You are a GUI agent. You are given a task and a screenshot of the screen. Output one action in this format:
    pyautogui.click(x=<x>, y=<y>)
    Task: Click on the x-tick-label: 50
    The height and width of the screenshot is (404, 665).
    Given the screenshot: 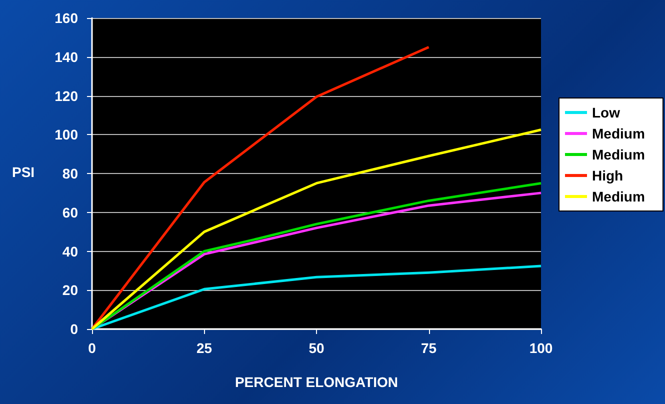 What is the action you would take?
    pyautogui.click(x=316, y=348)
    